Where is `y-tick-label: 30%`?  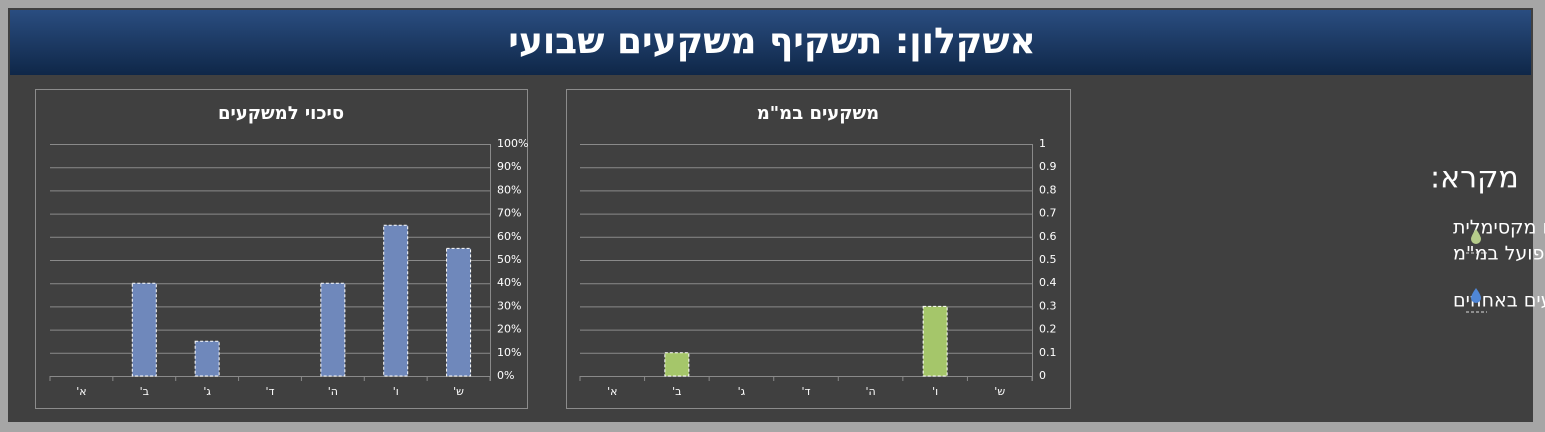 y-tick-label: 30% is located at coordinates (509, 305).